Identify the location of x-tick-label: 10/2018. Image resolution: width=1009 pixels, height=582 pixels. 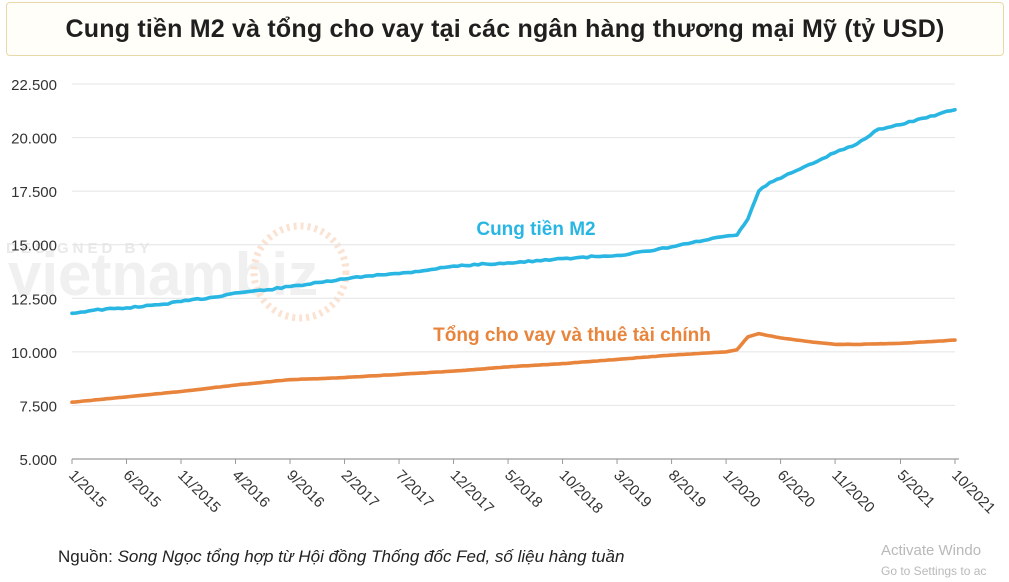
(581, 492).